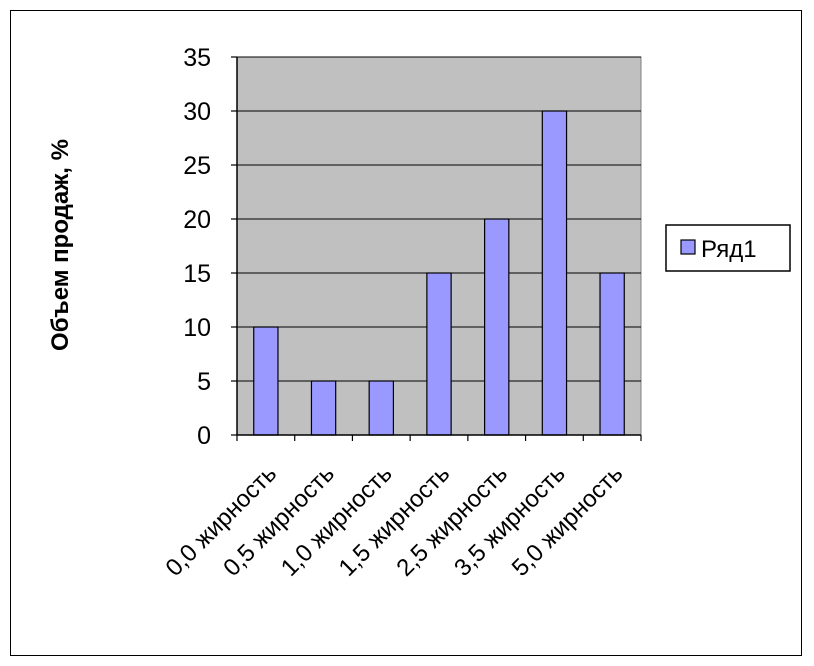 This screenshot has height=666, width=814. Describe the element at coordinates (210, 247) in the screenshot. I see `y-tick-labels: 0 5 10 15 20 25 30 35` at that location.